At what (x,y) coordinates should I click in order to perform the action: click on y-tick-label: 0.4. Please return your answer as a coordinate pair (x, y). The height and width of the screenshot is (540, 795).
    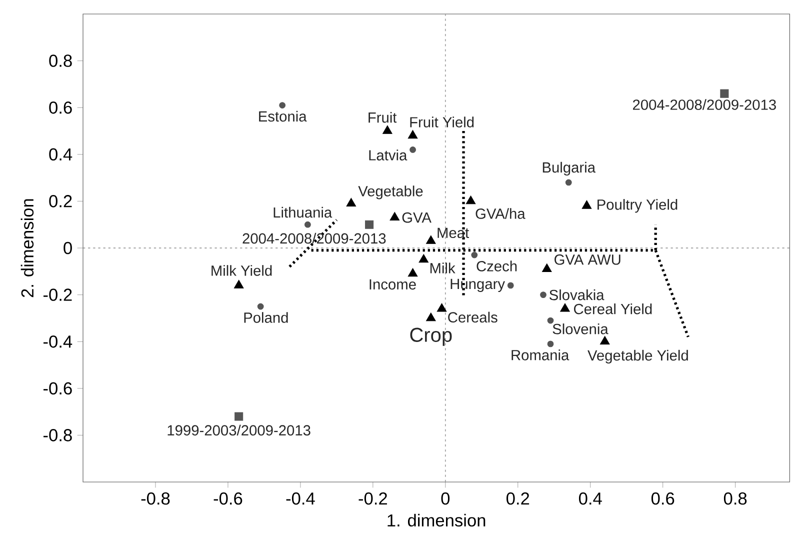
    Looking at the image, I should click on (60, 154).